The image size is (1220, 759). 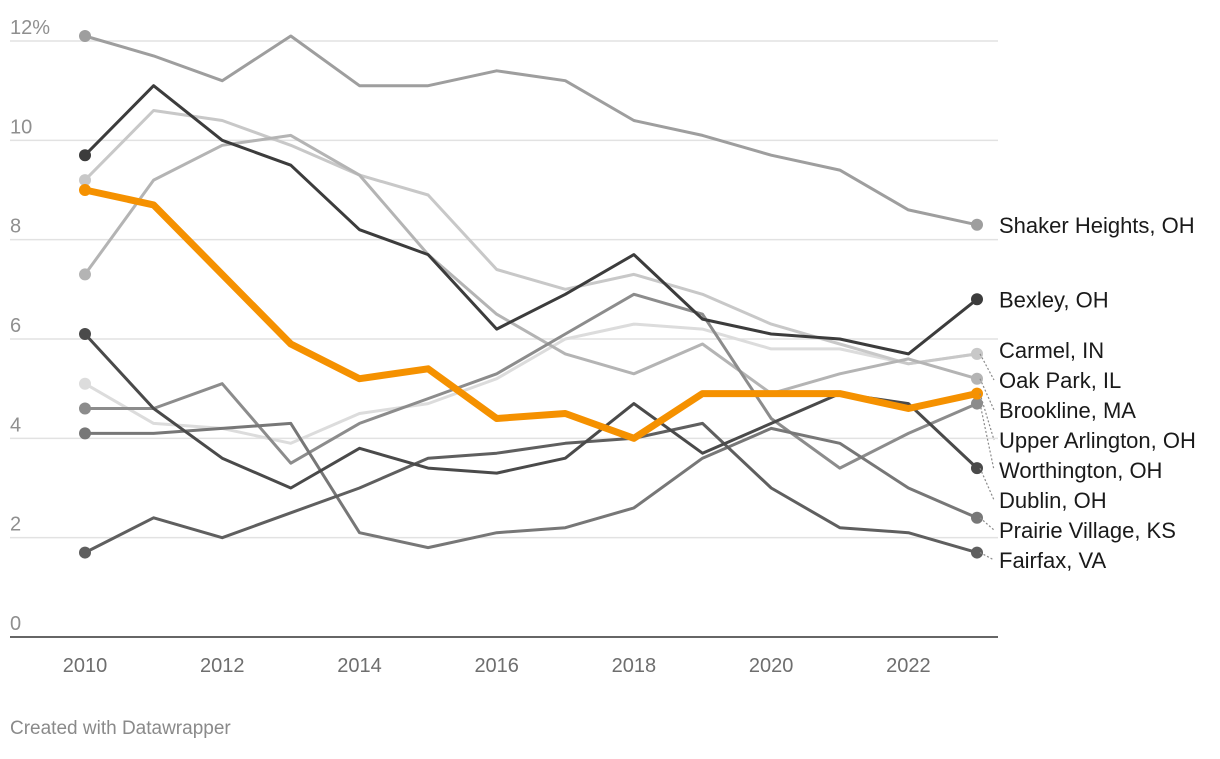 What do you see at coordinates (15, 326) in the screenshot?
I see `y-tick-label: 6` at bounding box center [15, 326].